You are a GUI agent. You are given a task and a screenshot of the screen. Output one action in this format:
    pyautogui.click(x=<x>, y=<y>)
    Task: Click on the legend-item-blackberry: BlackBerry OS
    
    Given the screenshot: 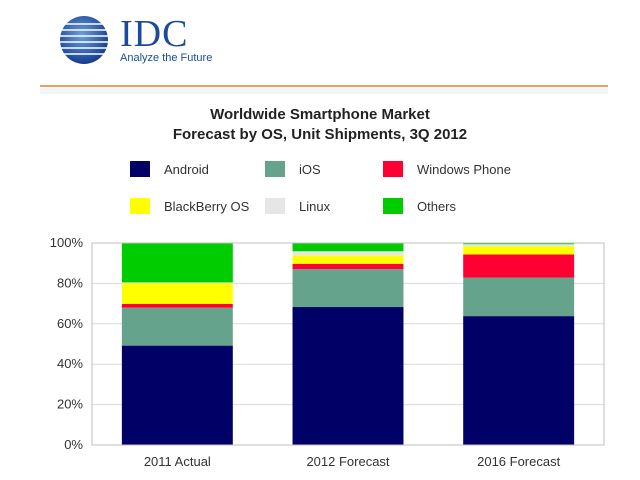 What is the action you would take?
    pyautogui.click(x=189, y=206)
    